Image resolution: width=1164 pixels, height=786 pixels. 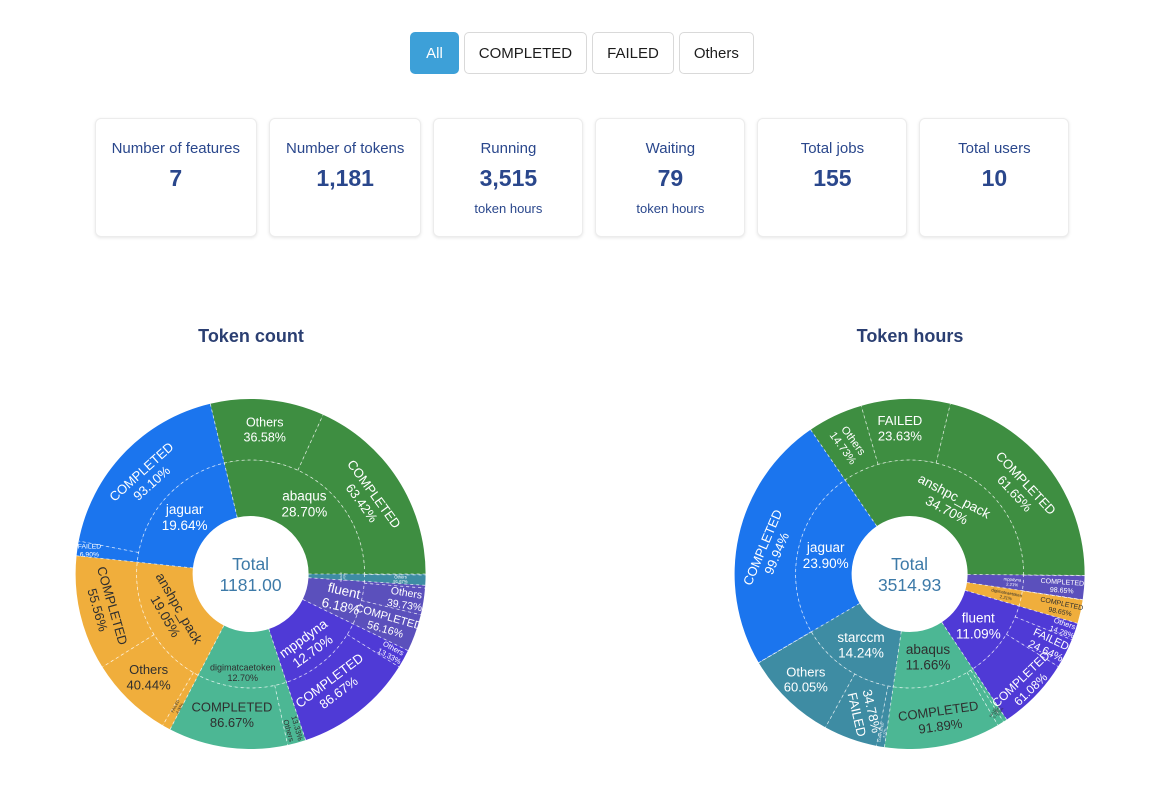 I want to click on svg-text: FAILED4.00%, so click(x=177, y=707).